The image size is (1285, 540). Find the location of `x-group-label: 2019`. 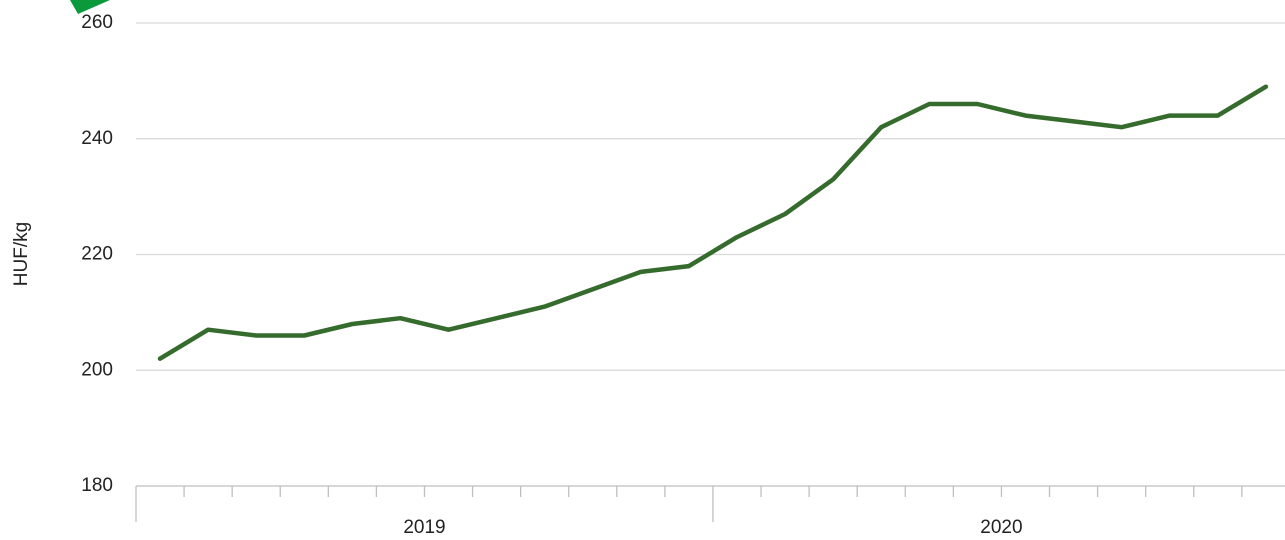

x-group-label: 2019 is located at coordinates (424, 527).